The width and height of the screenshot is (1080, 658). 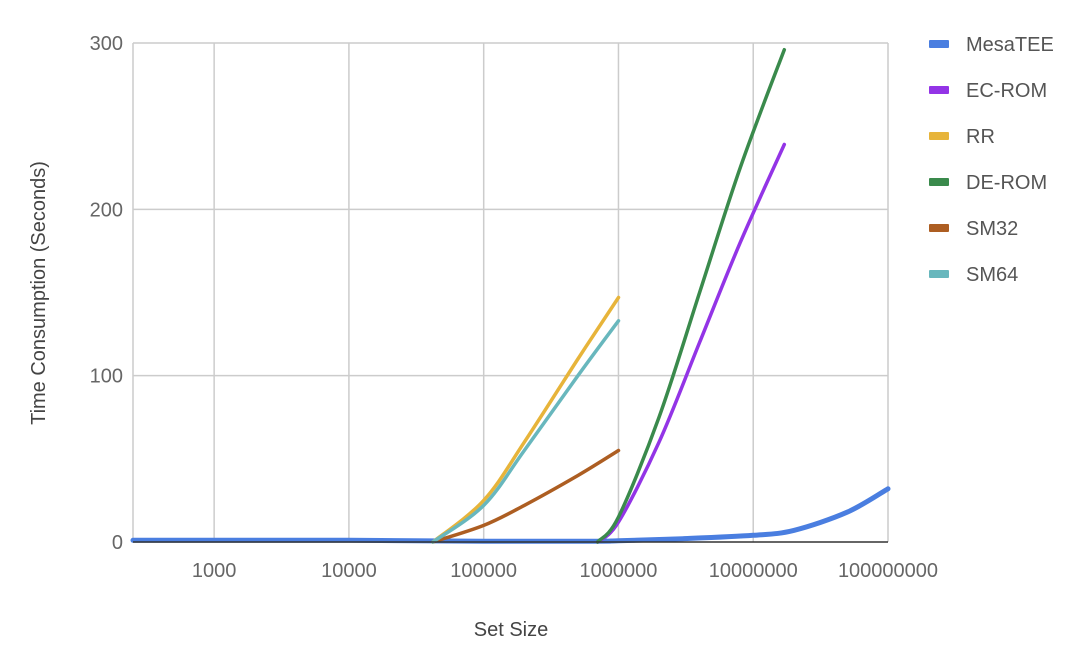 What do you see at coordinates (117, 543) in the screenshot?
I see `y-tick-label: 0` at bounding box center [117, 543].